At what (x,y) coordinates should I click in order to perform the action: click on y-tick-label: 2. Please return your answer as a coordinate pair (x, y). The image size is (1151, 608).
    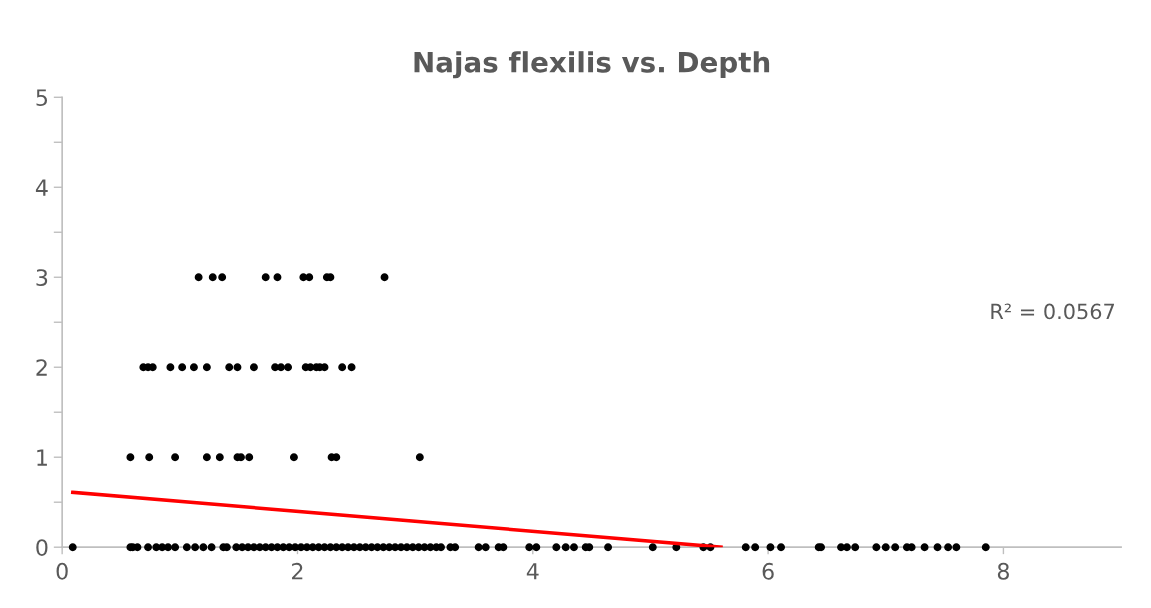
    Looking at the image, I should click on (41, 367).